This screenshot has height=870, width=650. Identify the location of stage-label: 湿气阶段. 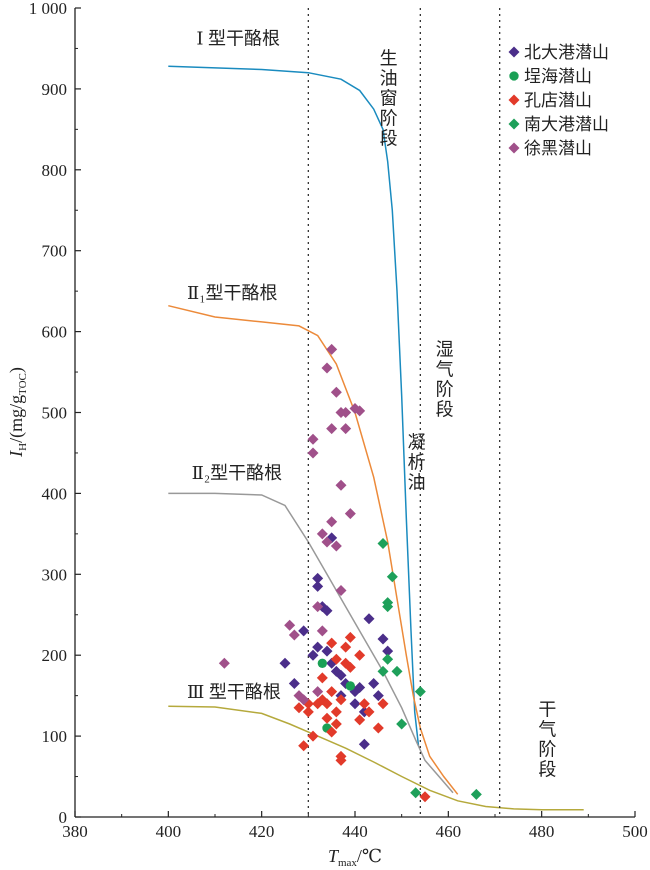
(444, 380).